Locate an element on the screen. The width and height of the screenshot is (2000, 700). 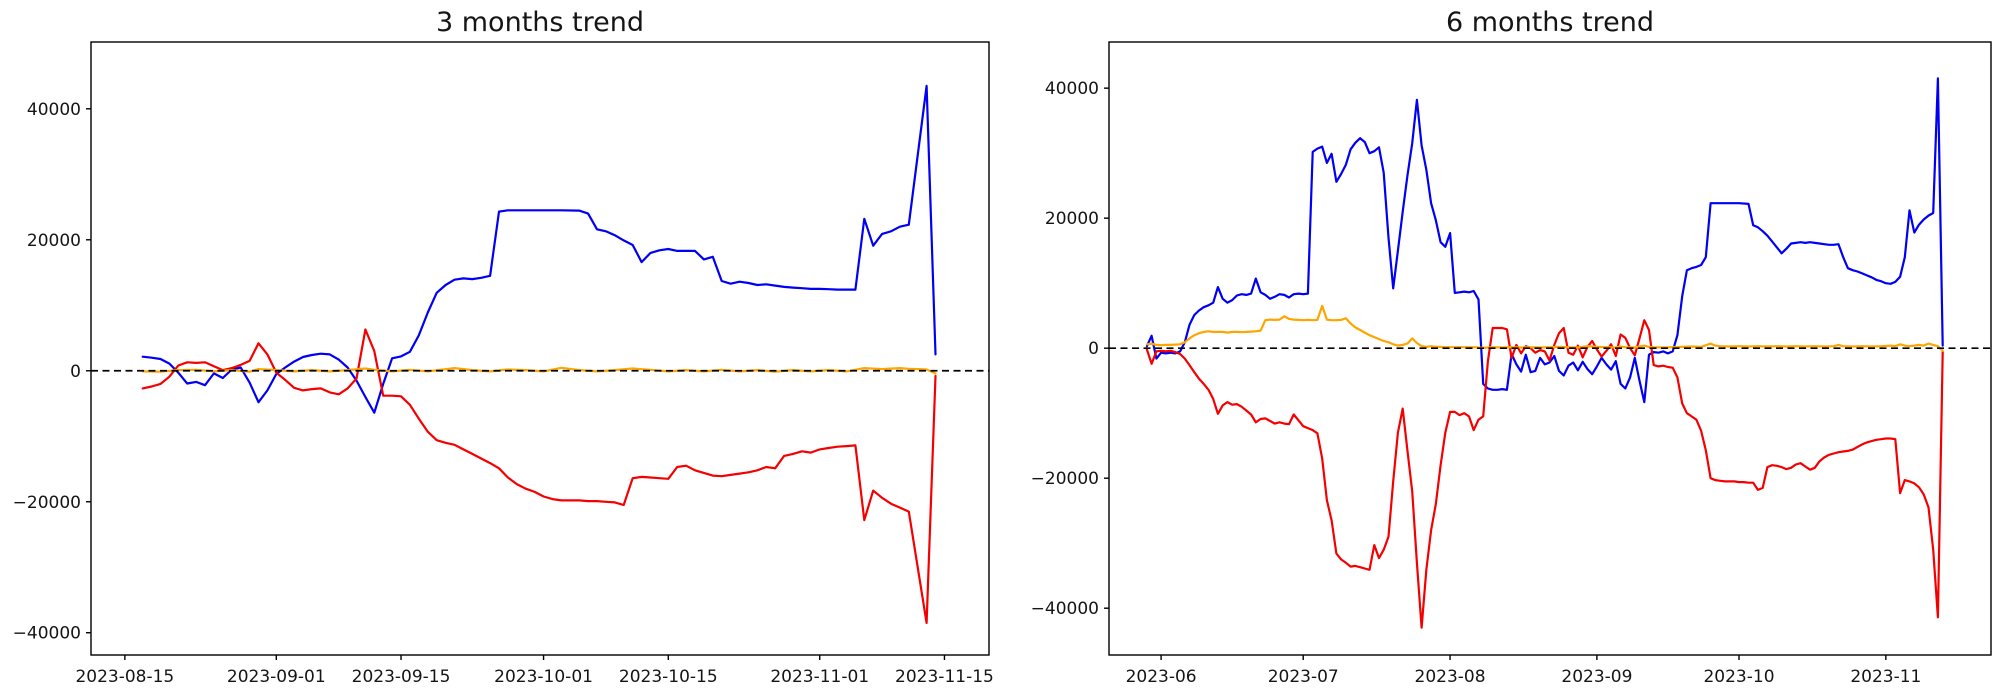
x-tick-label: 2023-09-01 is located at coordinates (276, 677).